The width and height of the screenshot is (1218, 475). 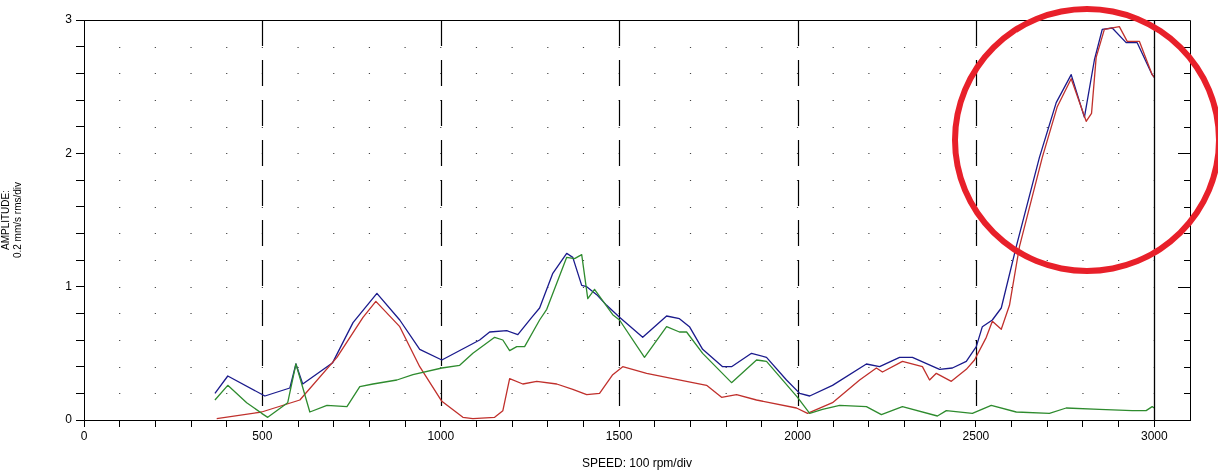 What do you see at coordinates (976, 435) in the screenshot?
I see `x-tick-label: 2500` at bounding box center [976, 435].